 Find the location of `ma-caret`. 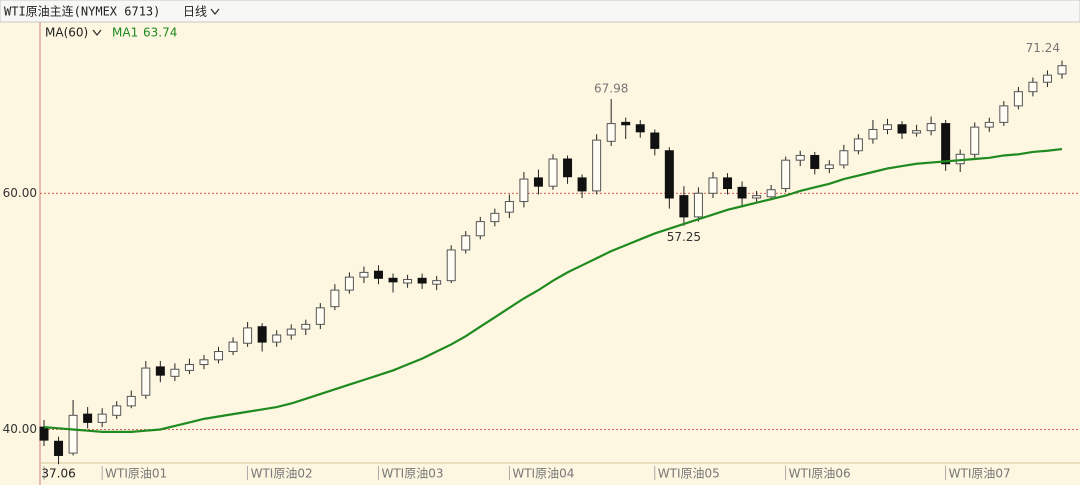

ma-caret is located at coordinates (97, 33).